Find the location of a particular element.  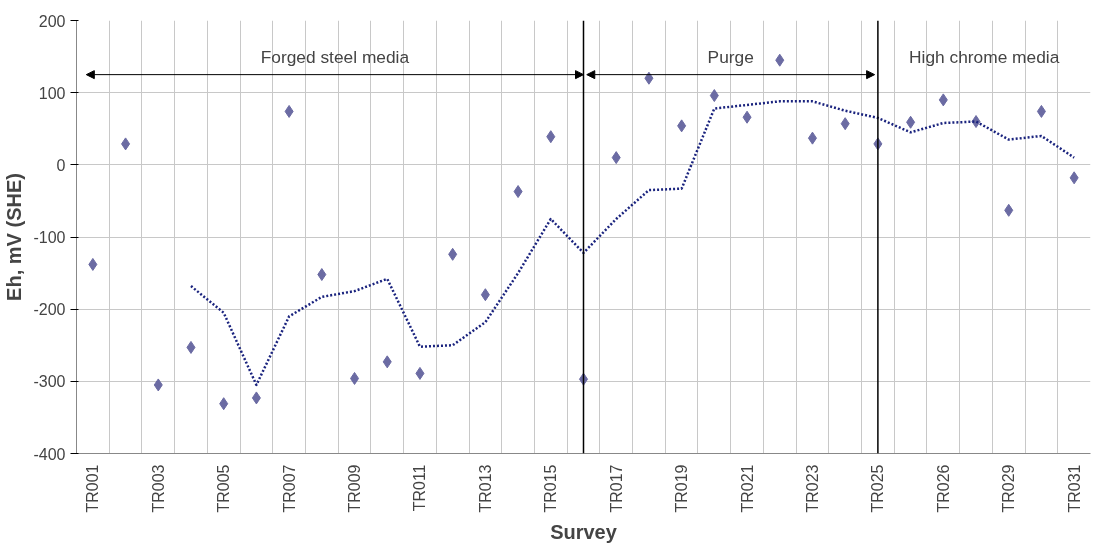

y-tick-label: 200 is located at coordinates (52, 21).